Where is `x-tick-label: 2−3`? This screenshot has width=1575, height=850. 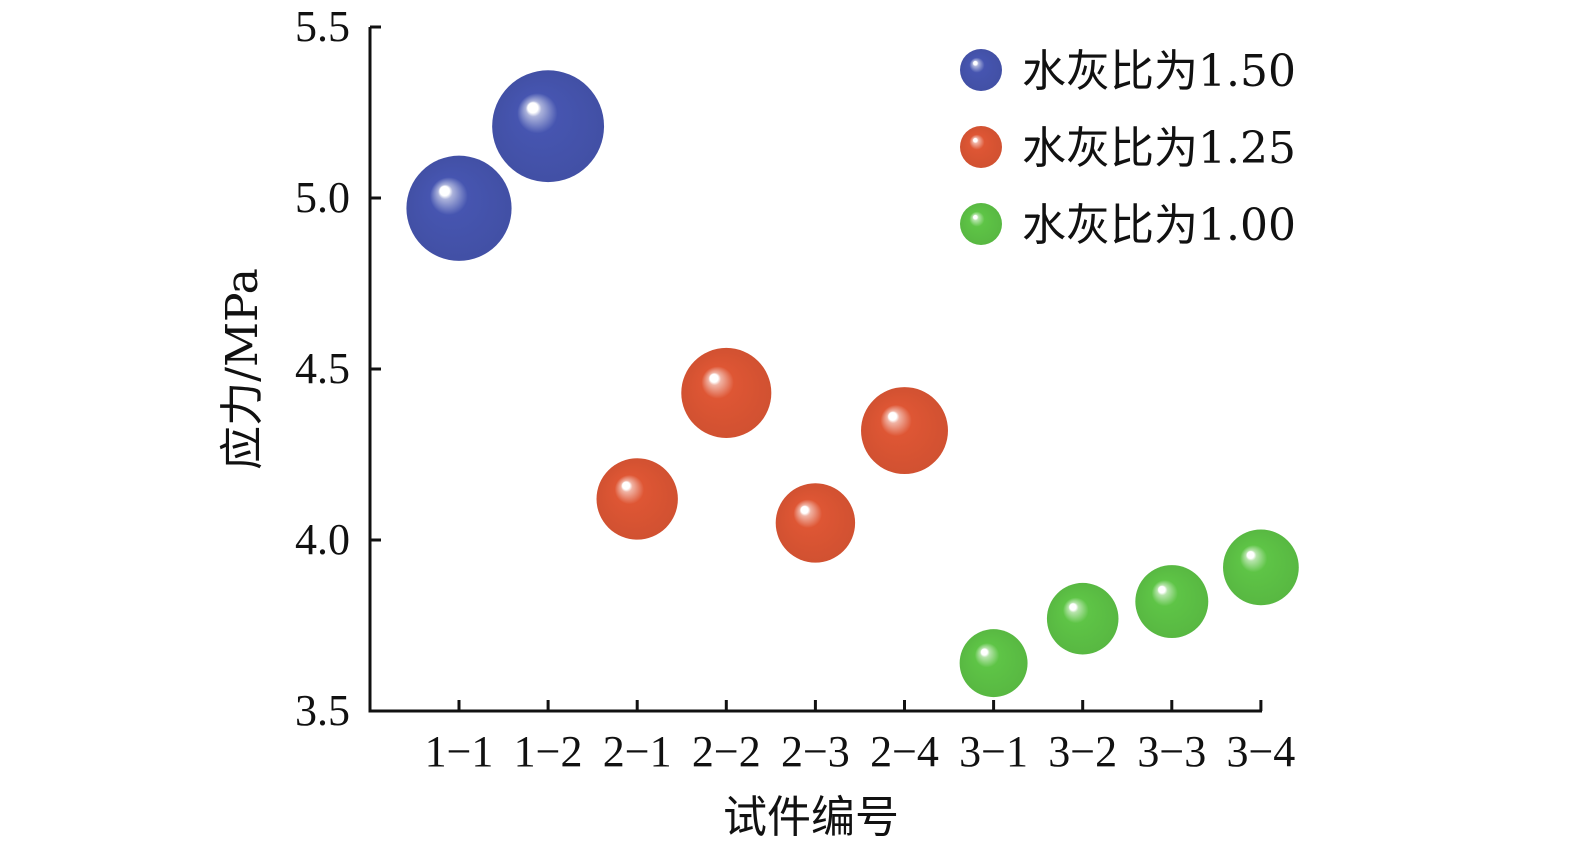 x-tick-label: 2−3 is located at coordinates (815, 751).